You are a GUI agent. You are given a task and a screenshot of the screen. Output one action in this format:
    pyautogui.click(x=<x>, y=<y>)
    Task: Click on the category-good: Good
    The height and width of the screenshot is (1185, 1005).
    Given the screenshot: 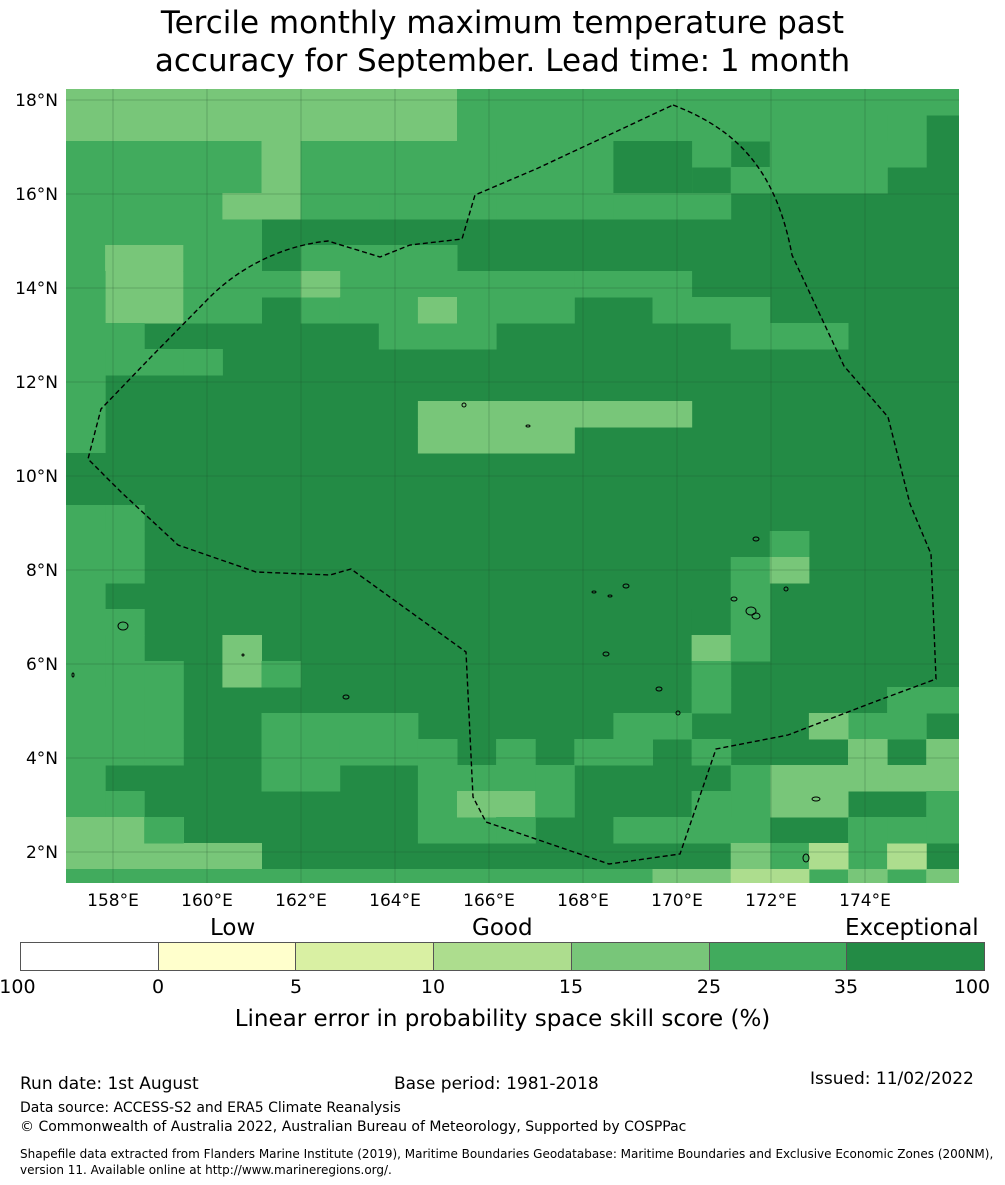 What is the action you would take?
    pyautogui.click(x=502, y=928)
    